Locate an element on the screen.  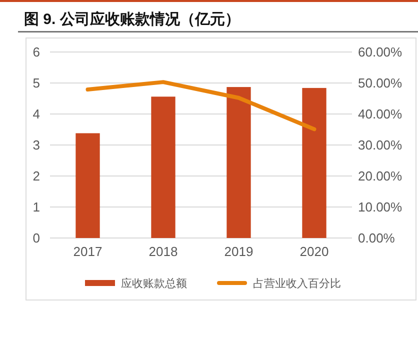
x-tick-label: 2019 is located at coordinates (239, 251).